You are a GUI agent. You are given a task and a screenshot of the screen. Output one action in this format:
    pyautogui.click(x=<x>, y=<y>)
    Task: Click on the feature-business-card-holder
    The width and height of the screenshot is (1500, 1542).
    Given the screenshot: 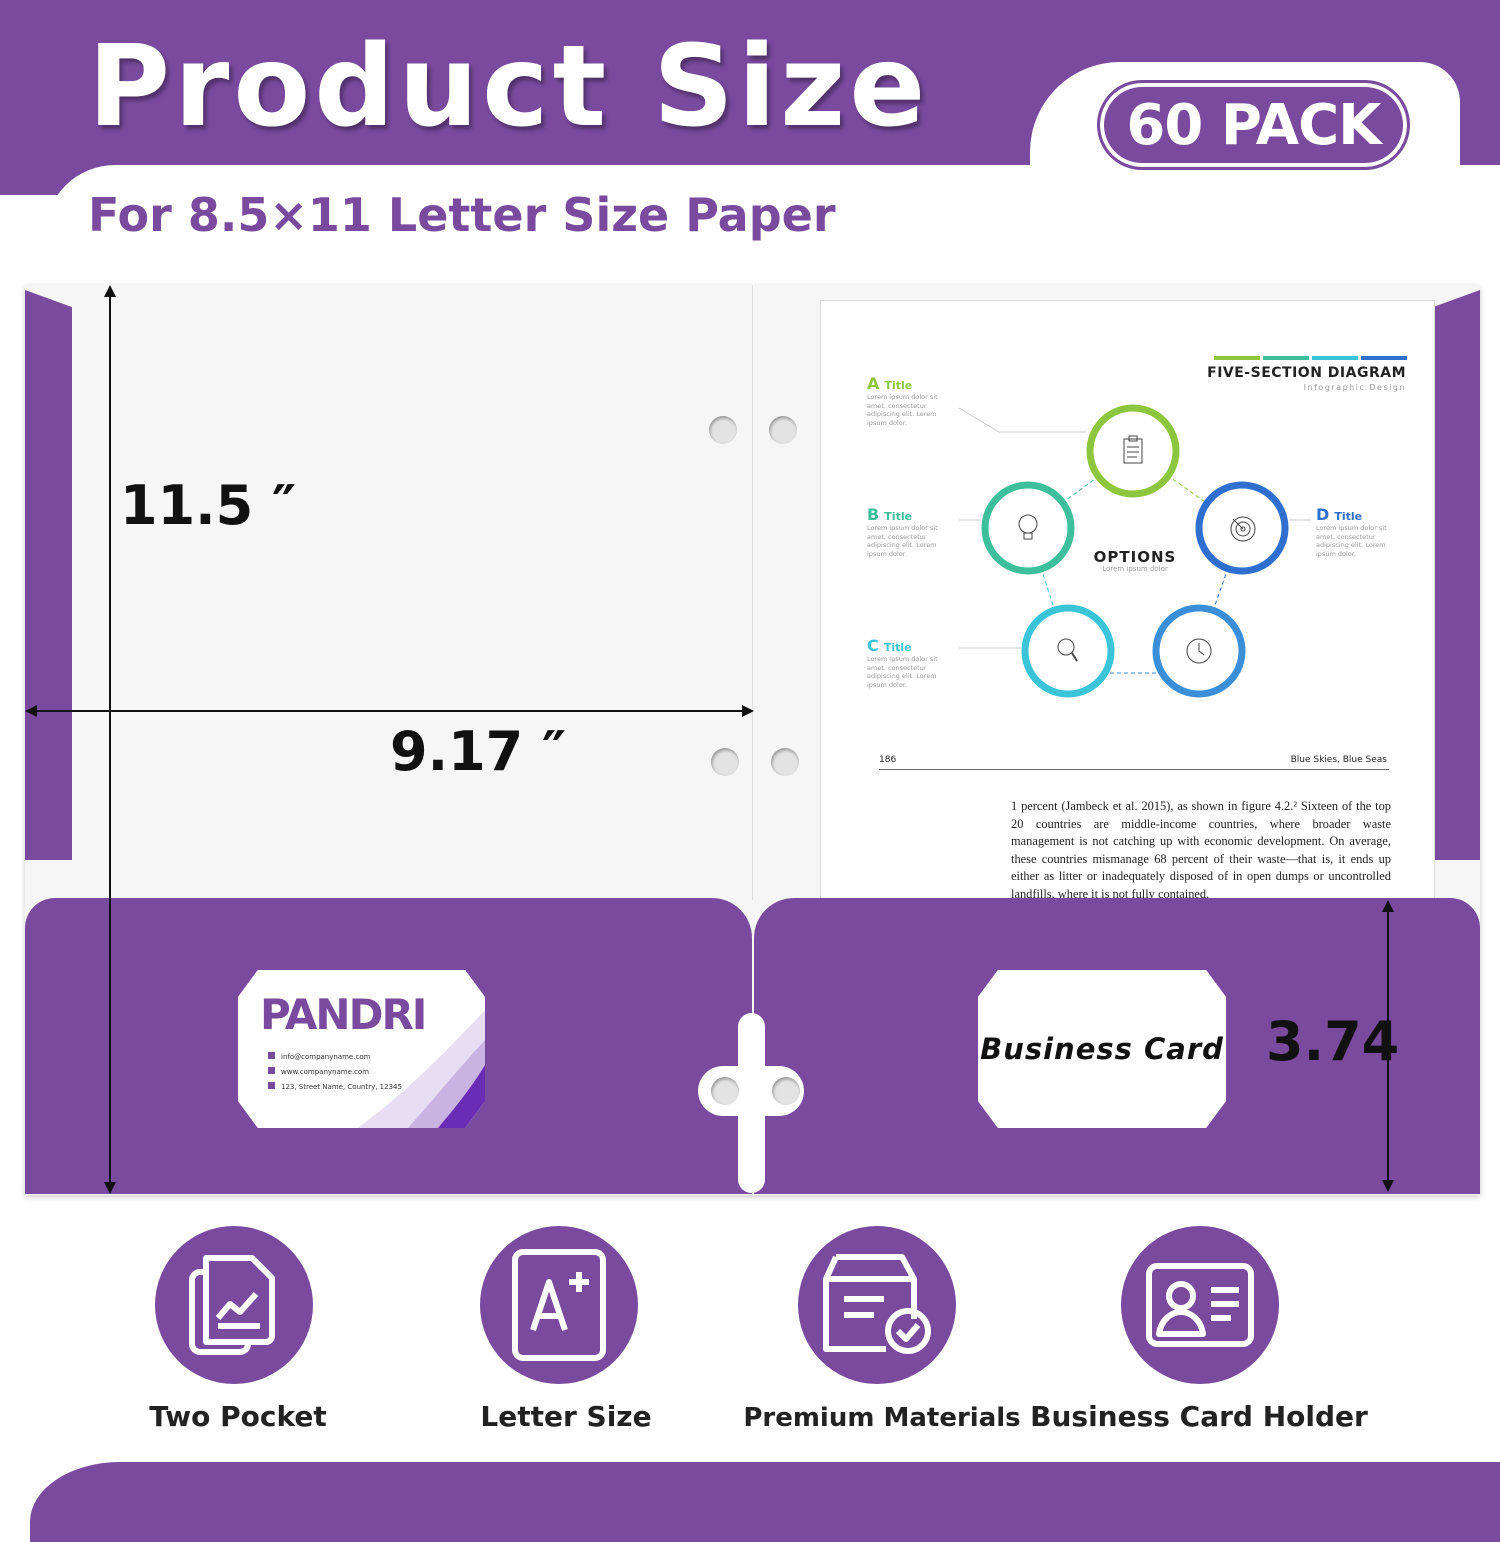 What is the action you would take?
    pyautogui.click(x=1200, y=1305)
    